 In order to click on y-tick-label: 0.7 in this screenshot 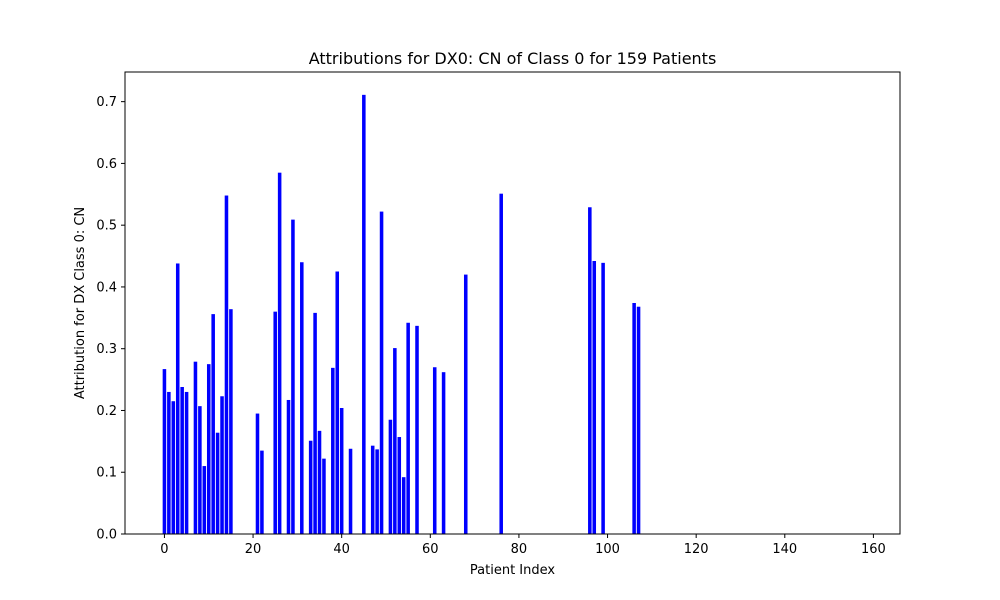, I will do `click(106, 102)`.